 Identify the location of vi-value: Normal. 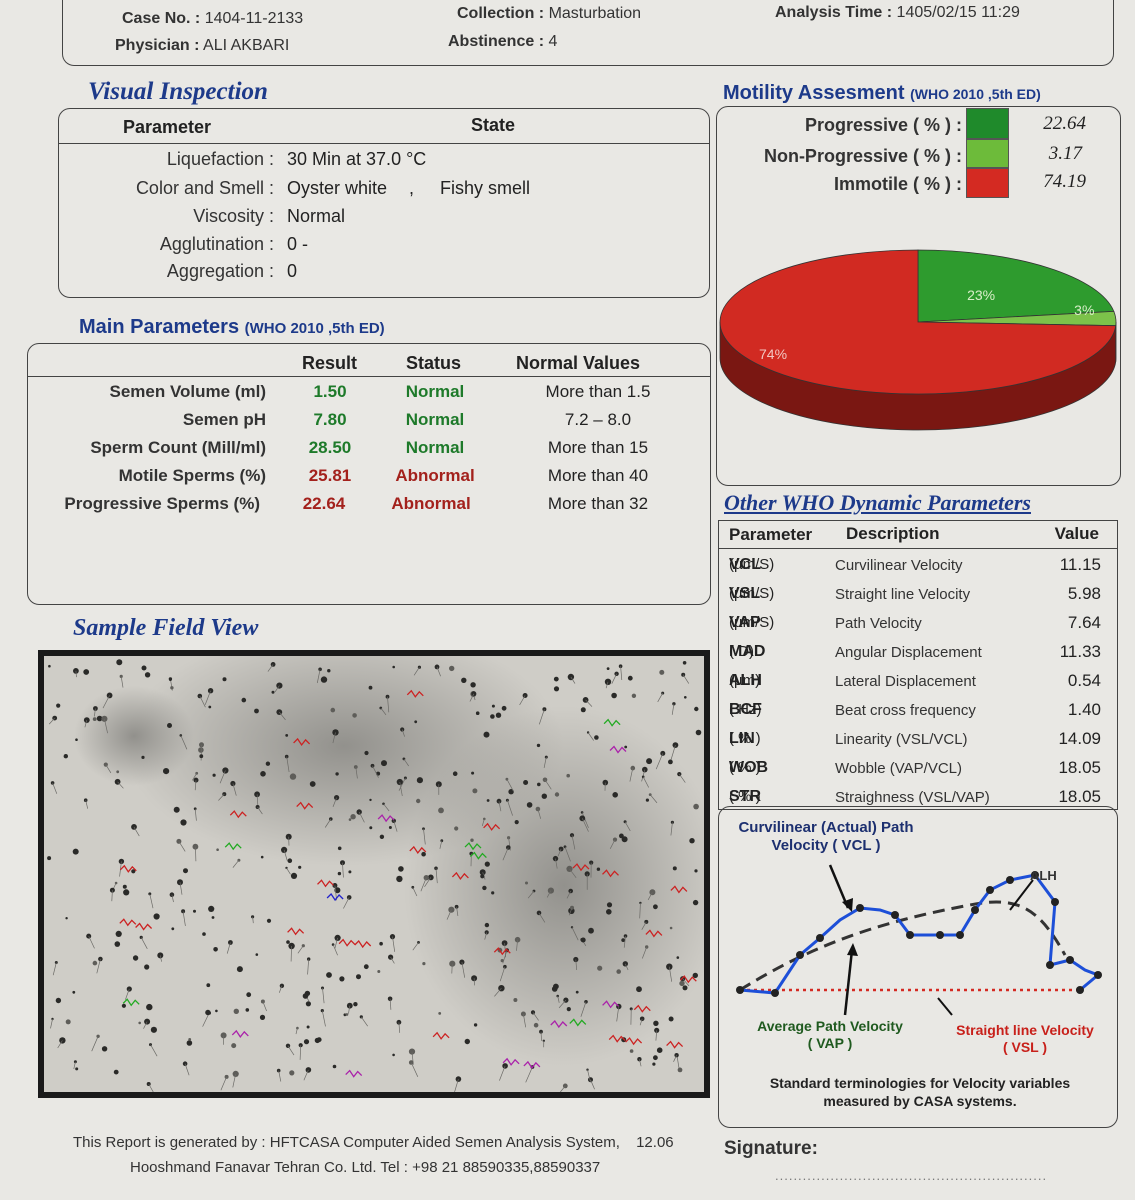
(316, 216).